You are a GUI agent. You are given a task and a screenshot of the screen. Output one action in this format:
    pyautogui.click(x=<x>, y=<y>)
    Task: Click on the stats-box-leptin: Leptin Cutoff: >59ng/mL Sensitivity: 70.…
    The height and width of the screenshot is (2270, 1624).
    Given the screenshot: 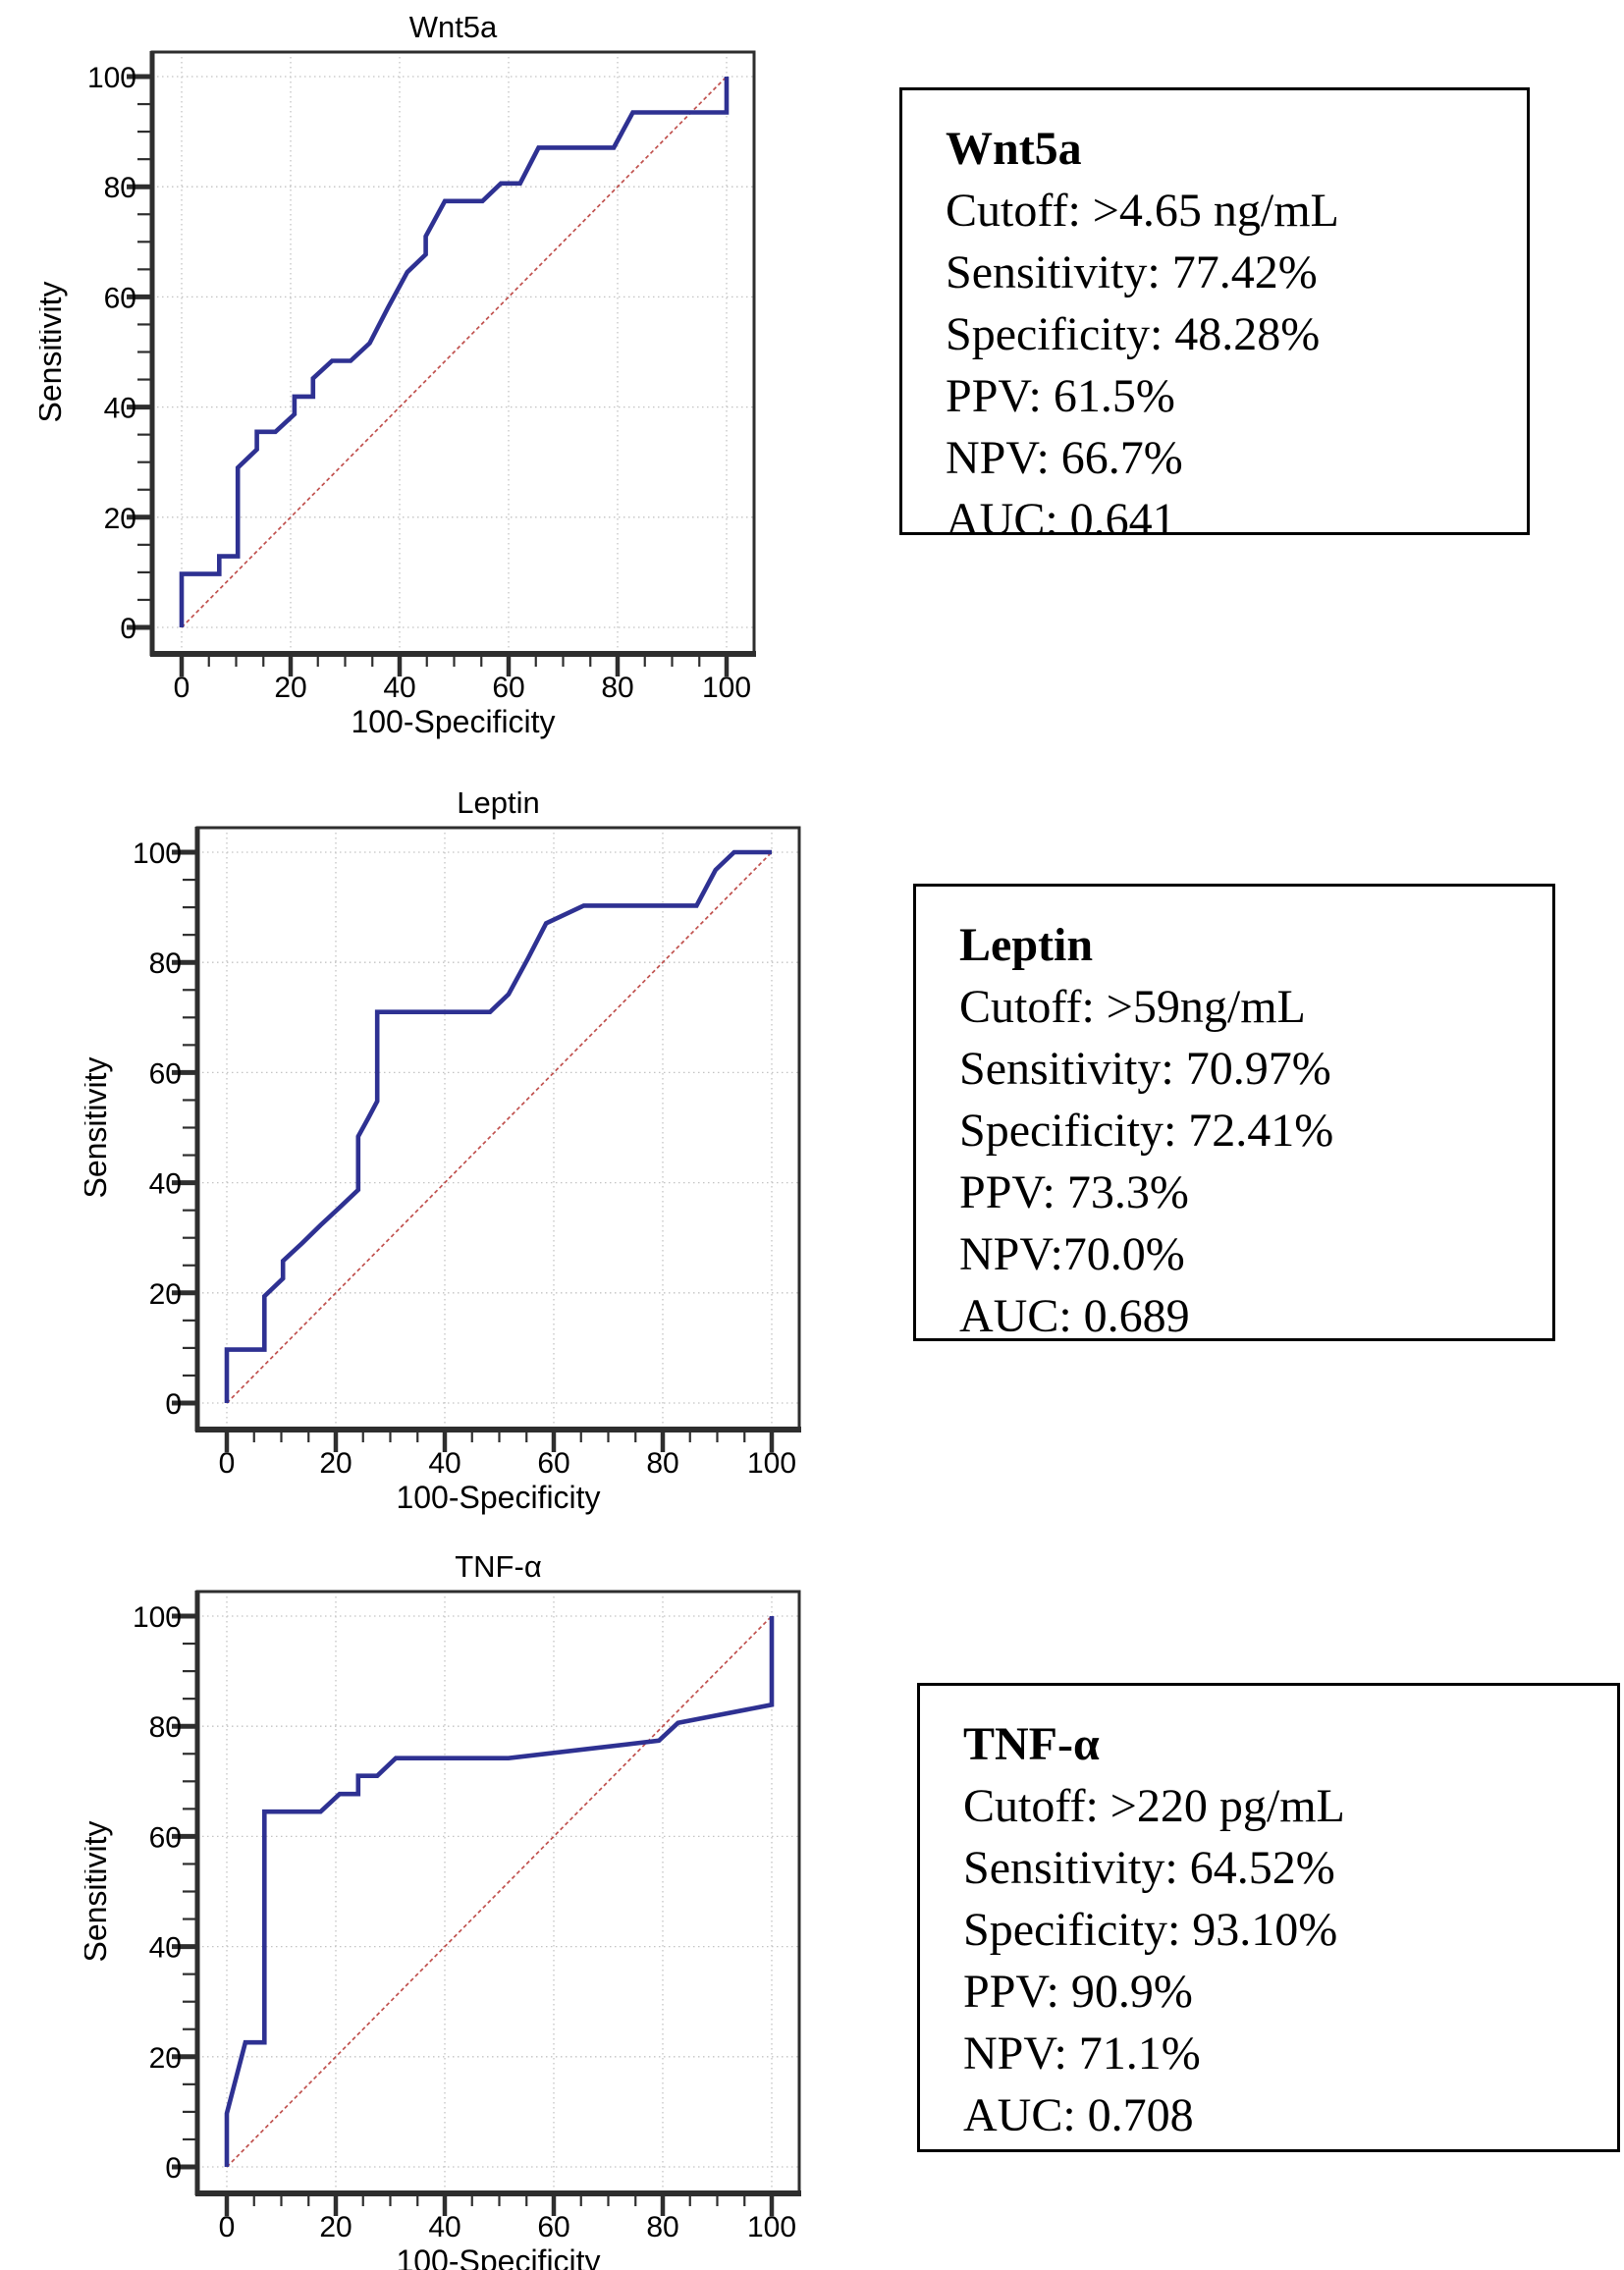 What is the action you would take?
    pyautogui.click(x=1234, y=1112)
    